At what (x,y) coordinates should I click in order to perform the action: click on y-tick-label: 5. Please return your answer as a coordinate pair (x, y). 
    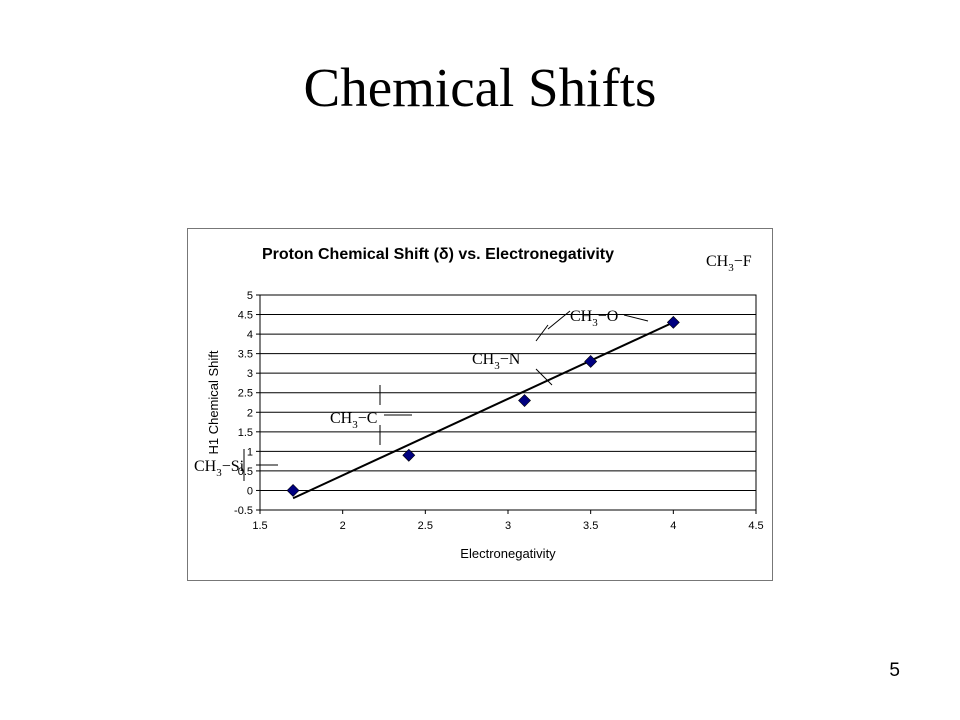
    Looking at the image, I should click on (250, 296).